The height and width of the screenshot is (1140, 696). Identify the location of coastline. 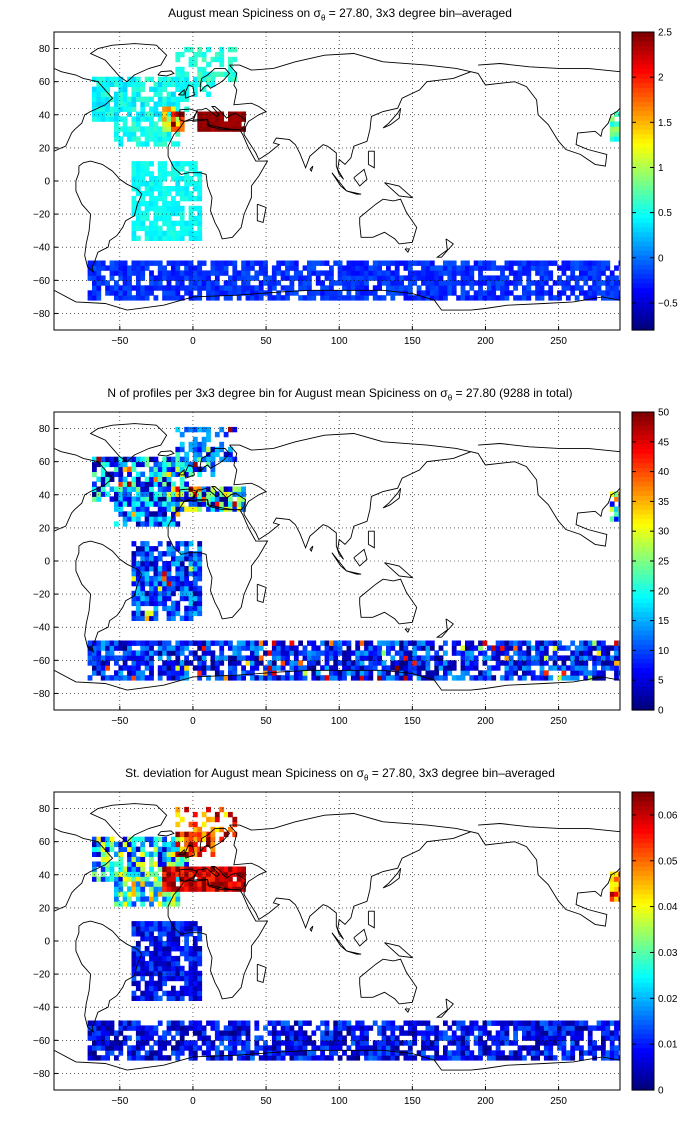
(399, 950).